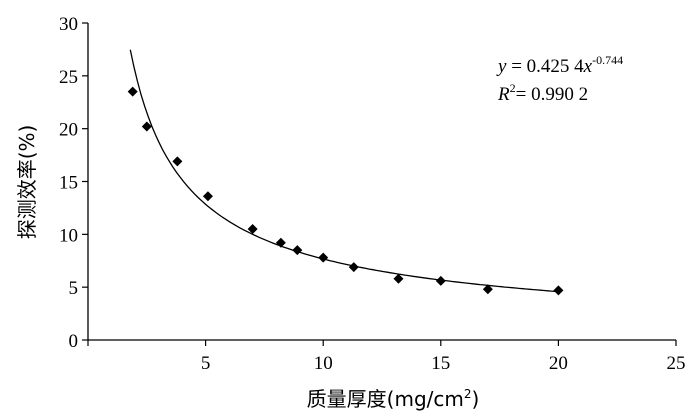 This screenshot has width=700, height=420. Describe the element at coordinates (206, 363) in the screenshot. I see `x-tick-label: 5` at that location.